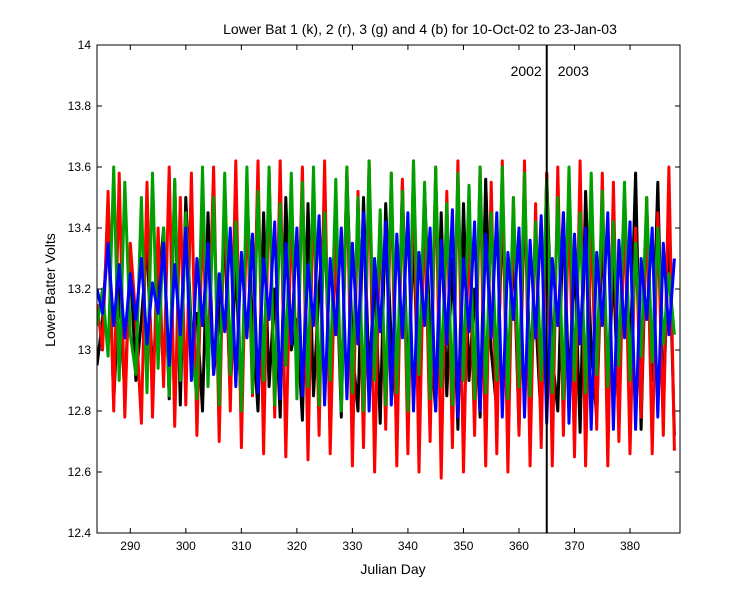  I want to click on x-tick-label: 320, so click(297, 546).